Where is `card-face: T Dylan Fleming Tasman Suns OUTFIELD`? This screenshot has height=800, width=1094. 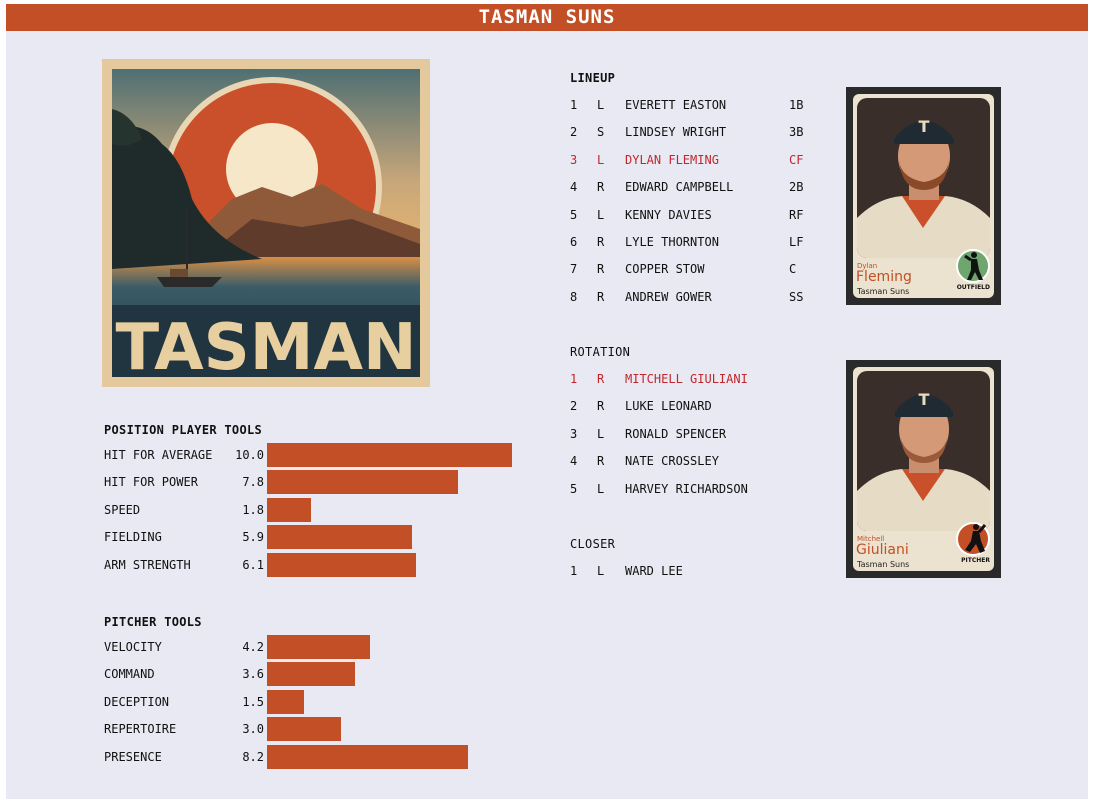
card-face: T Dylan Fleming Tasman Suns OUTFIELD is located at coordinates (923, 196).